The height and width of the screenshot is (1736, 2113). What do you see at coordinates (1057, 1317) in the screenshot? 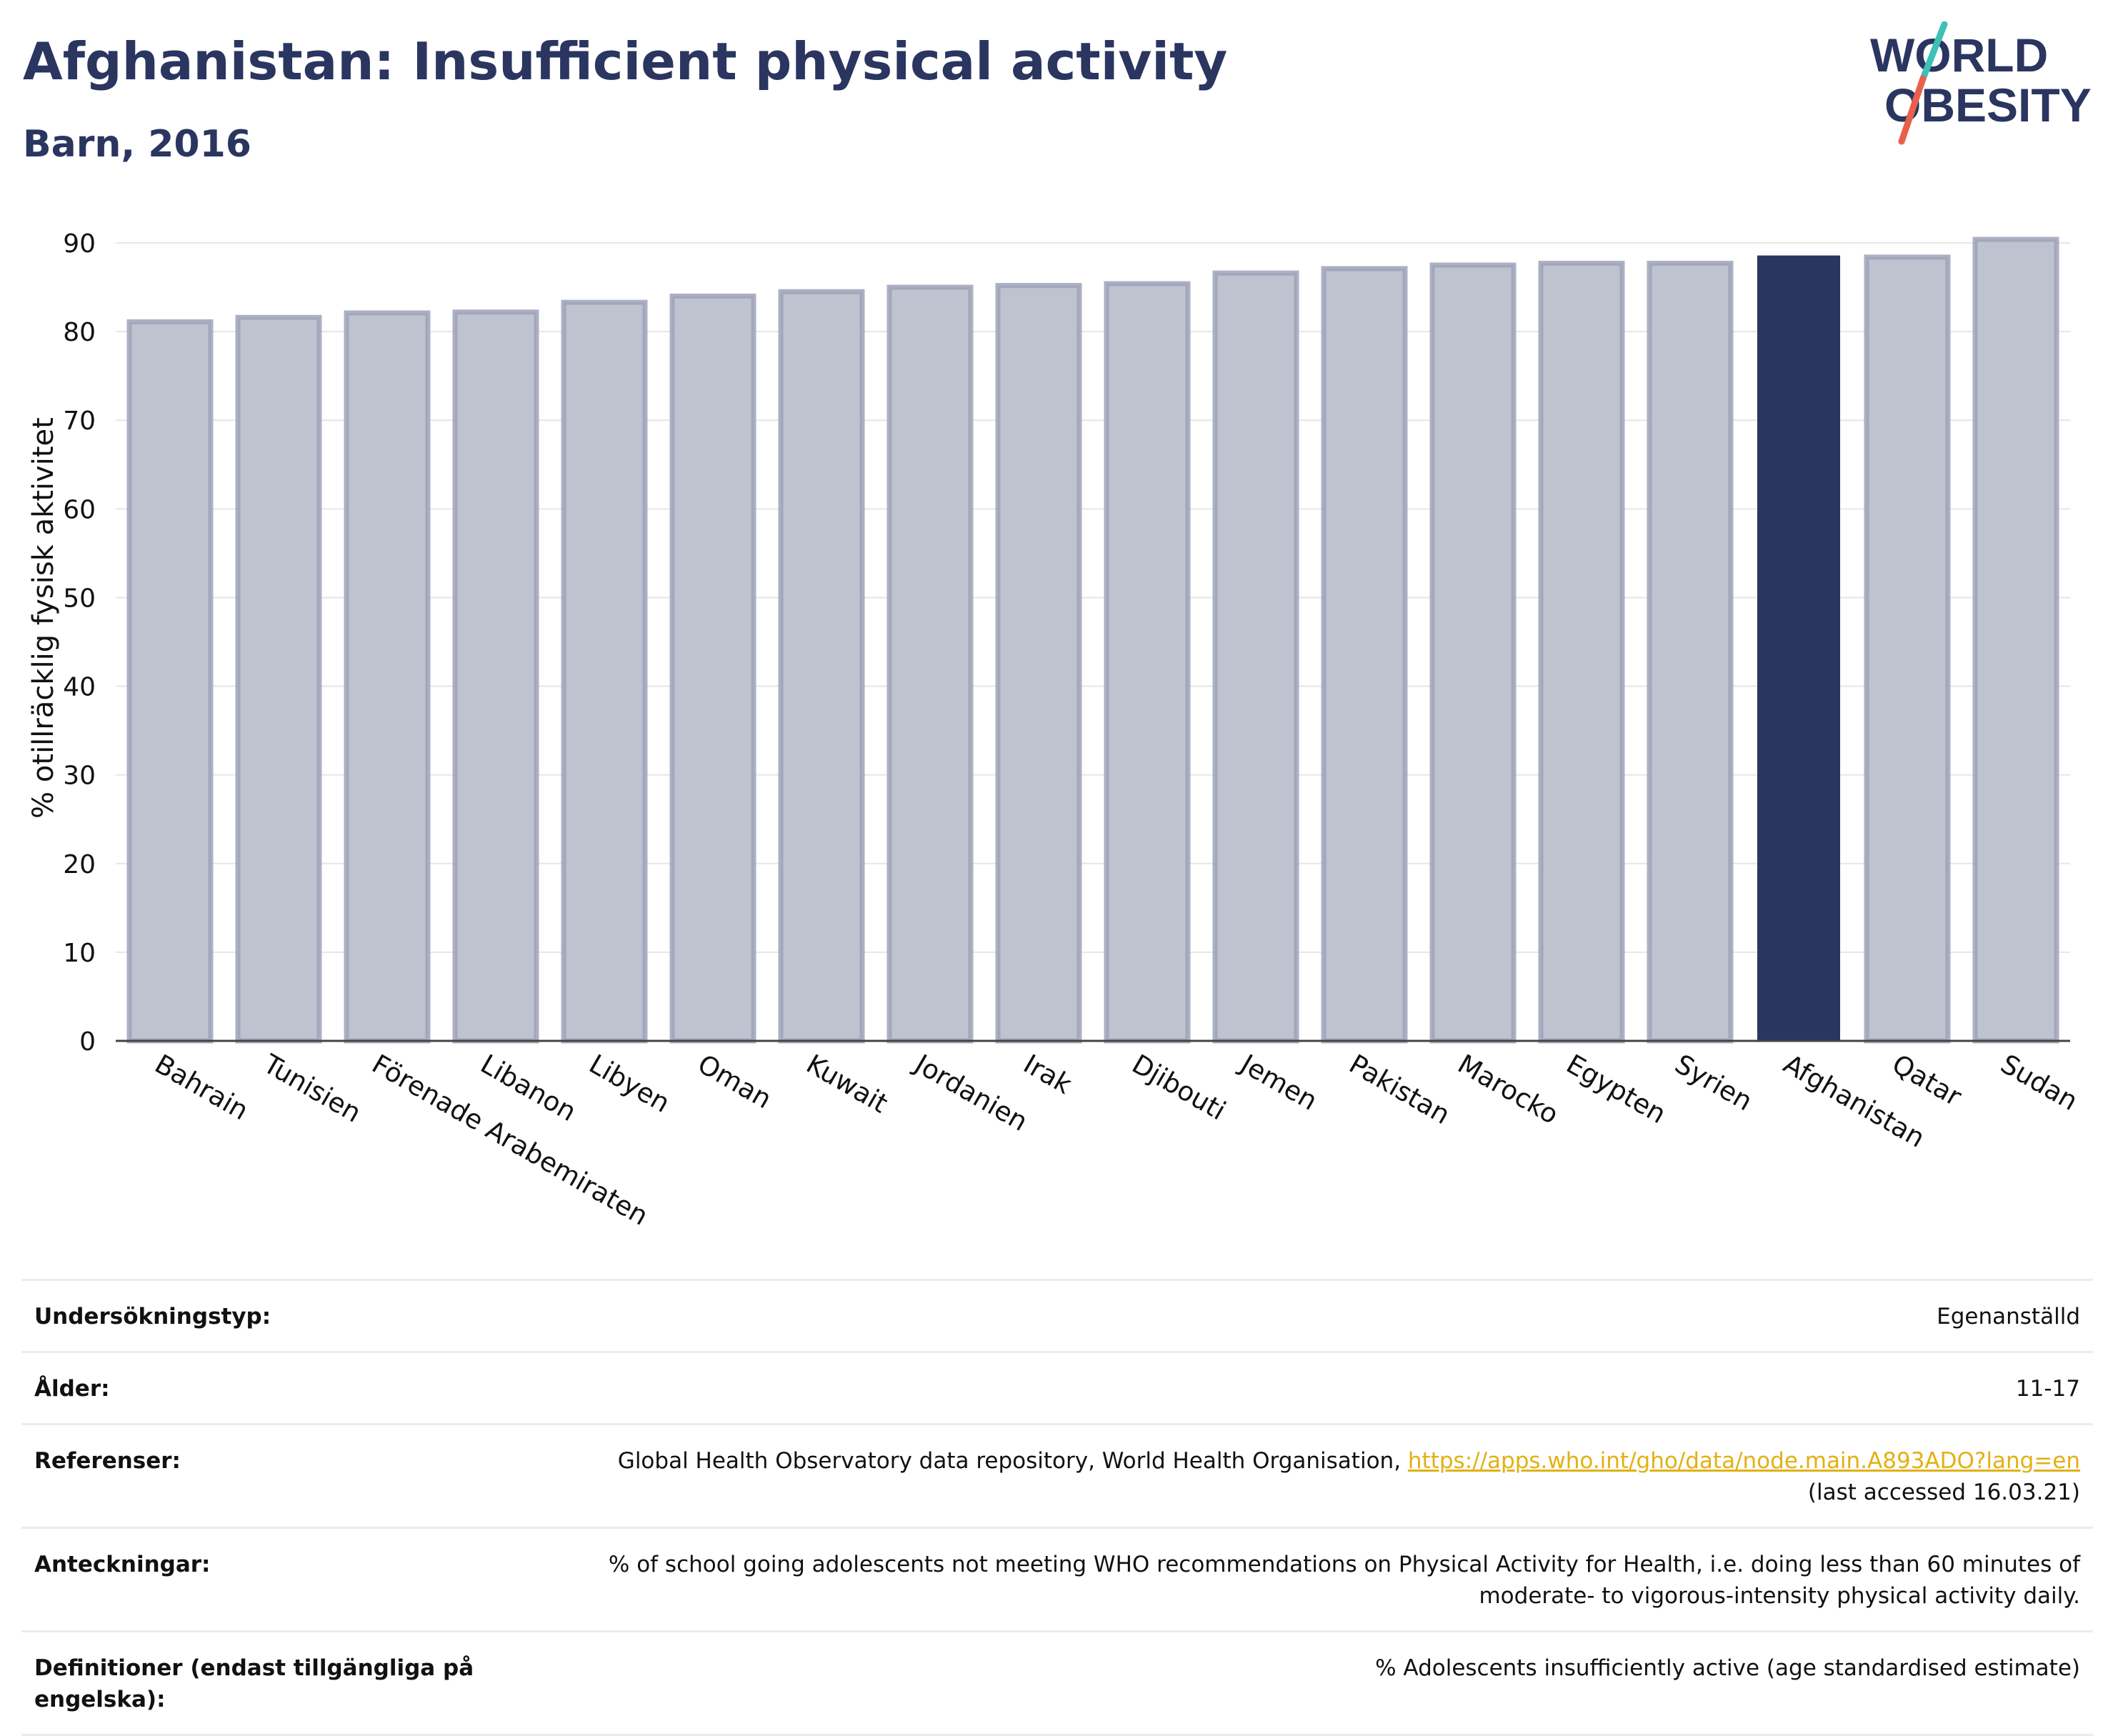
I see `info-row: Undersökningstyp: Egenanställd` at bounding box center [1057, 1317].